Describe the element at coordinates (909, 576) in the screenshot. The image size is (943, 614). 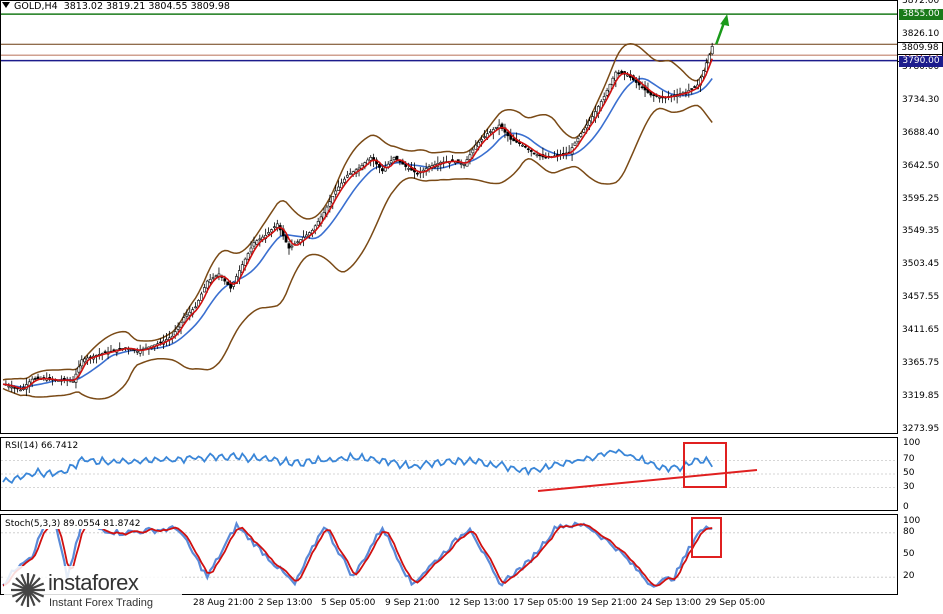
I see `stoch-scale-label: 20` at that location.